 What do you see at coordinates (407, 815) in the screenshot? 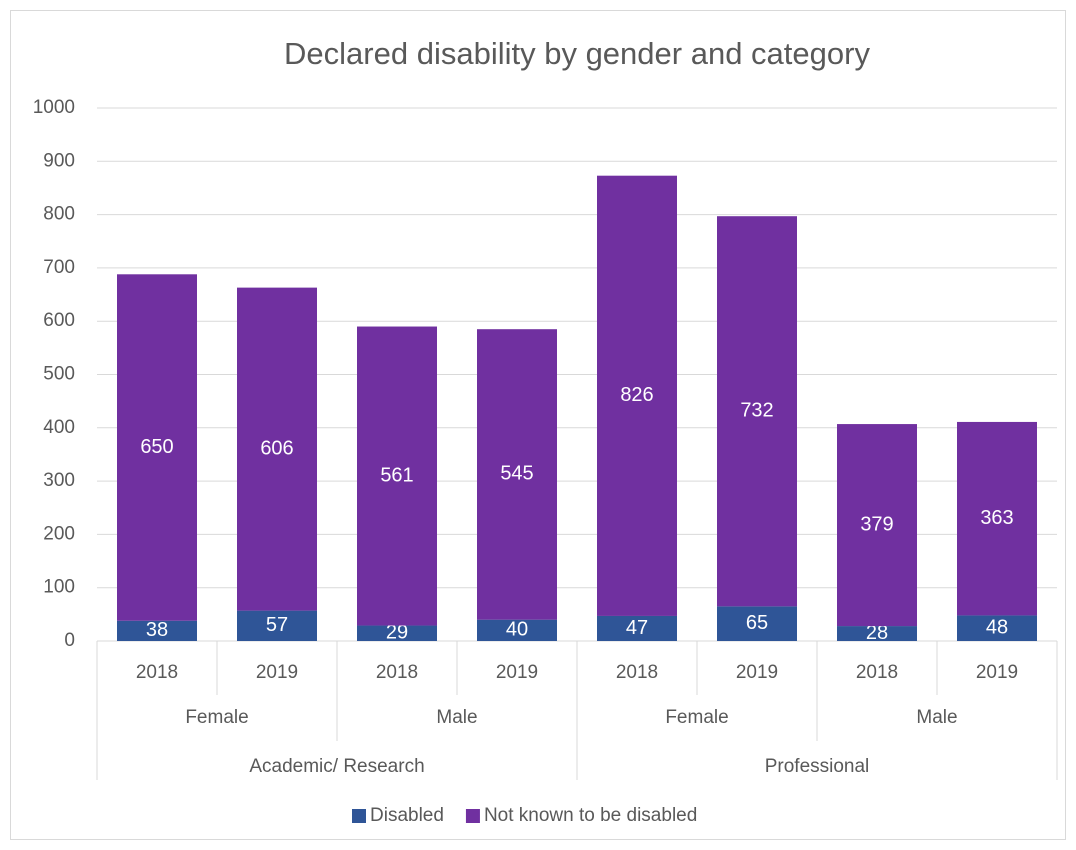
I see `legend-label: Disabled` at bounding box center [407, 815].